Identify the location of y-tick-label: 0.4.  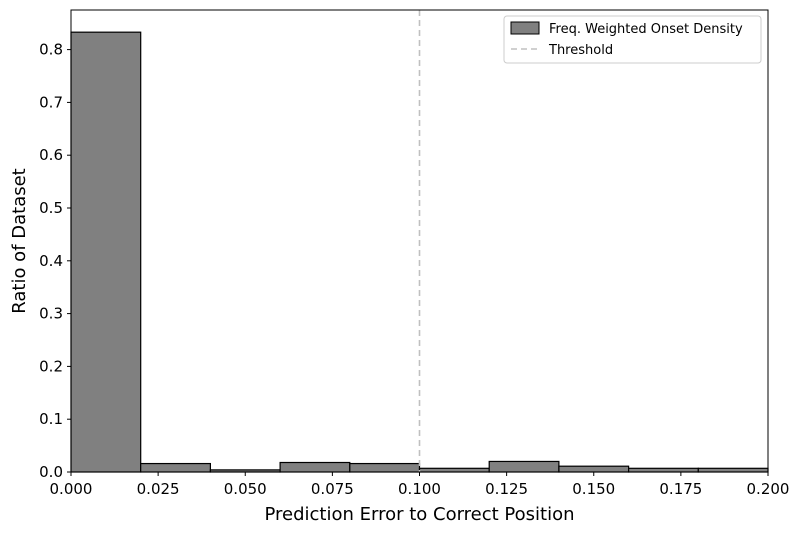
(51, 261).